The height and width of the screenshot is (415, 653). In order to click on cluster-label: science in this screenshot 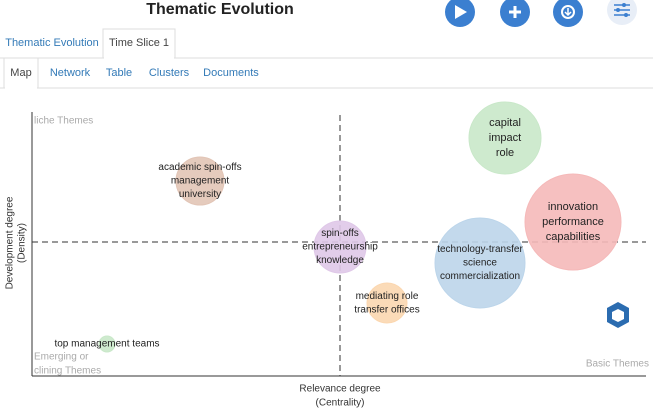, I will do `click(480, 263)`.